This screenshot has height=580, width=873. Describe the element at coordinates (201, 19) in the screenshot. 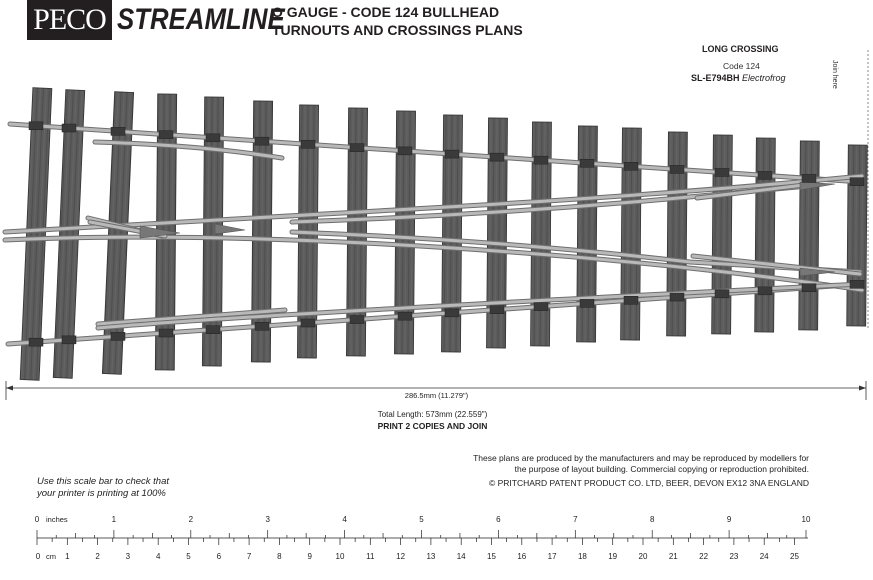

I see `streamline-logo: STREAMLINE` at that location.